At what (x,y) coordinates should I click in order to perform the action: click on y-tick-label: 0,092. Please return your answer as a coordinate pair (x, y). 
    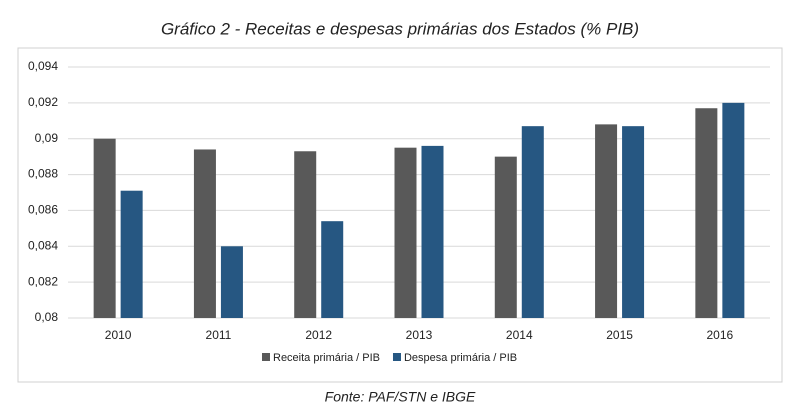
    Looking at the image, I should click on (43, 102).